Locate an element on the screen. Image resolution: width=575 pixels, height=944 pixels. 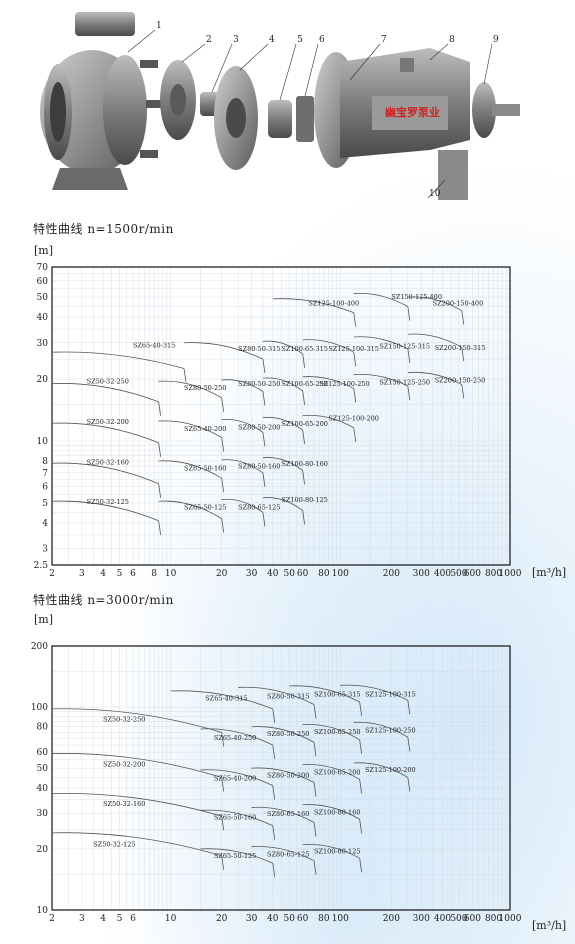
x-tick-label: 60 is located at coordinates (303, 574).